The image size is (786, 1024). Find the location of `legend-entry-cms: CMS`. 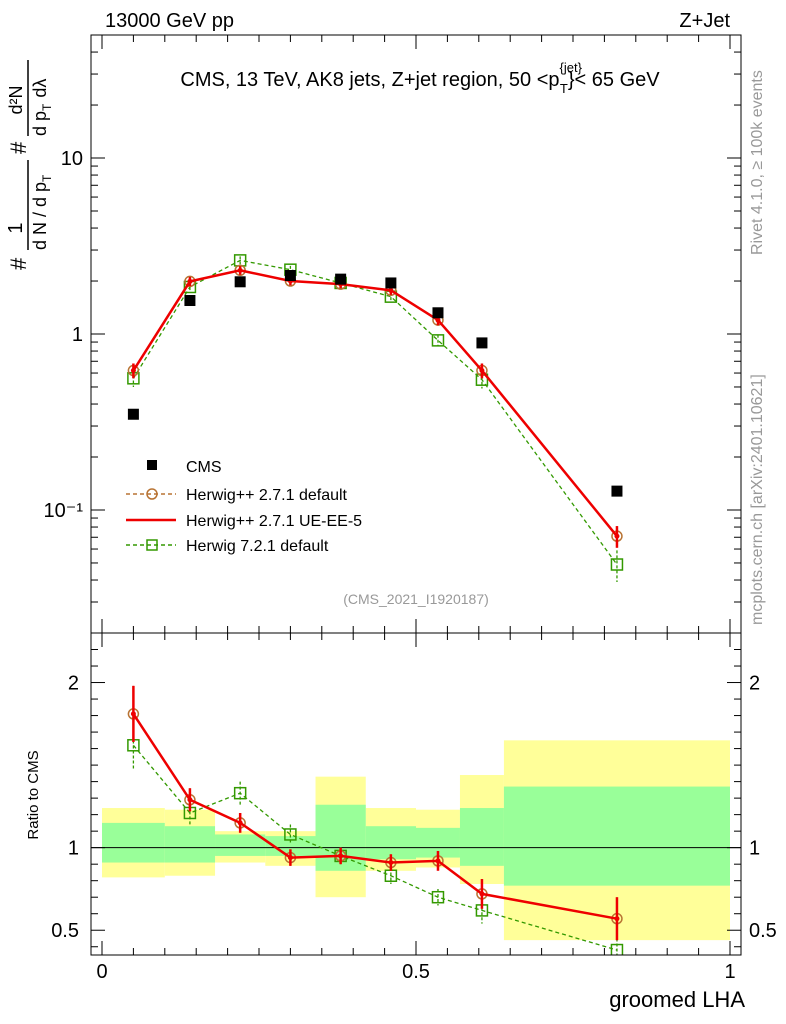

legend-entry-cms: CMS is located at coordinates (184, 467).